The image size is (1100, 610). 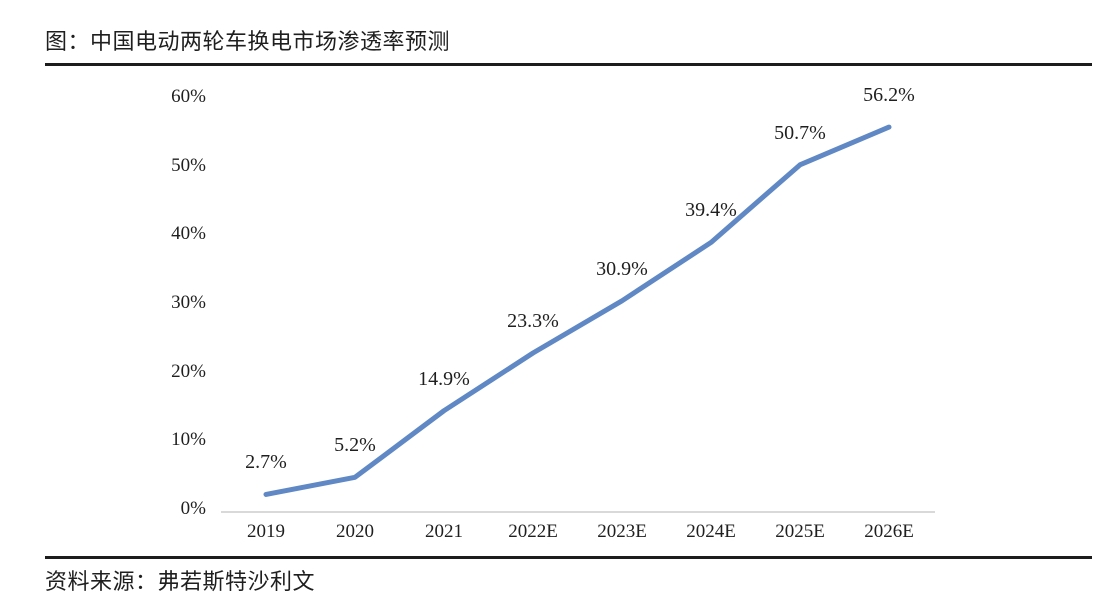 I want to click on x-tick-label: 2020, so click(x=355, y=531).